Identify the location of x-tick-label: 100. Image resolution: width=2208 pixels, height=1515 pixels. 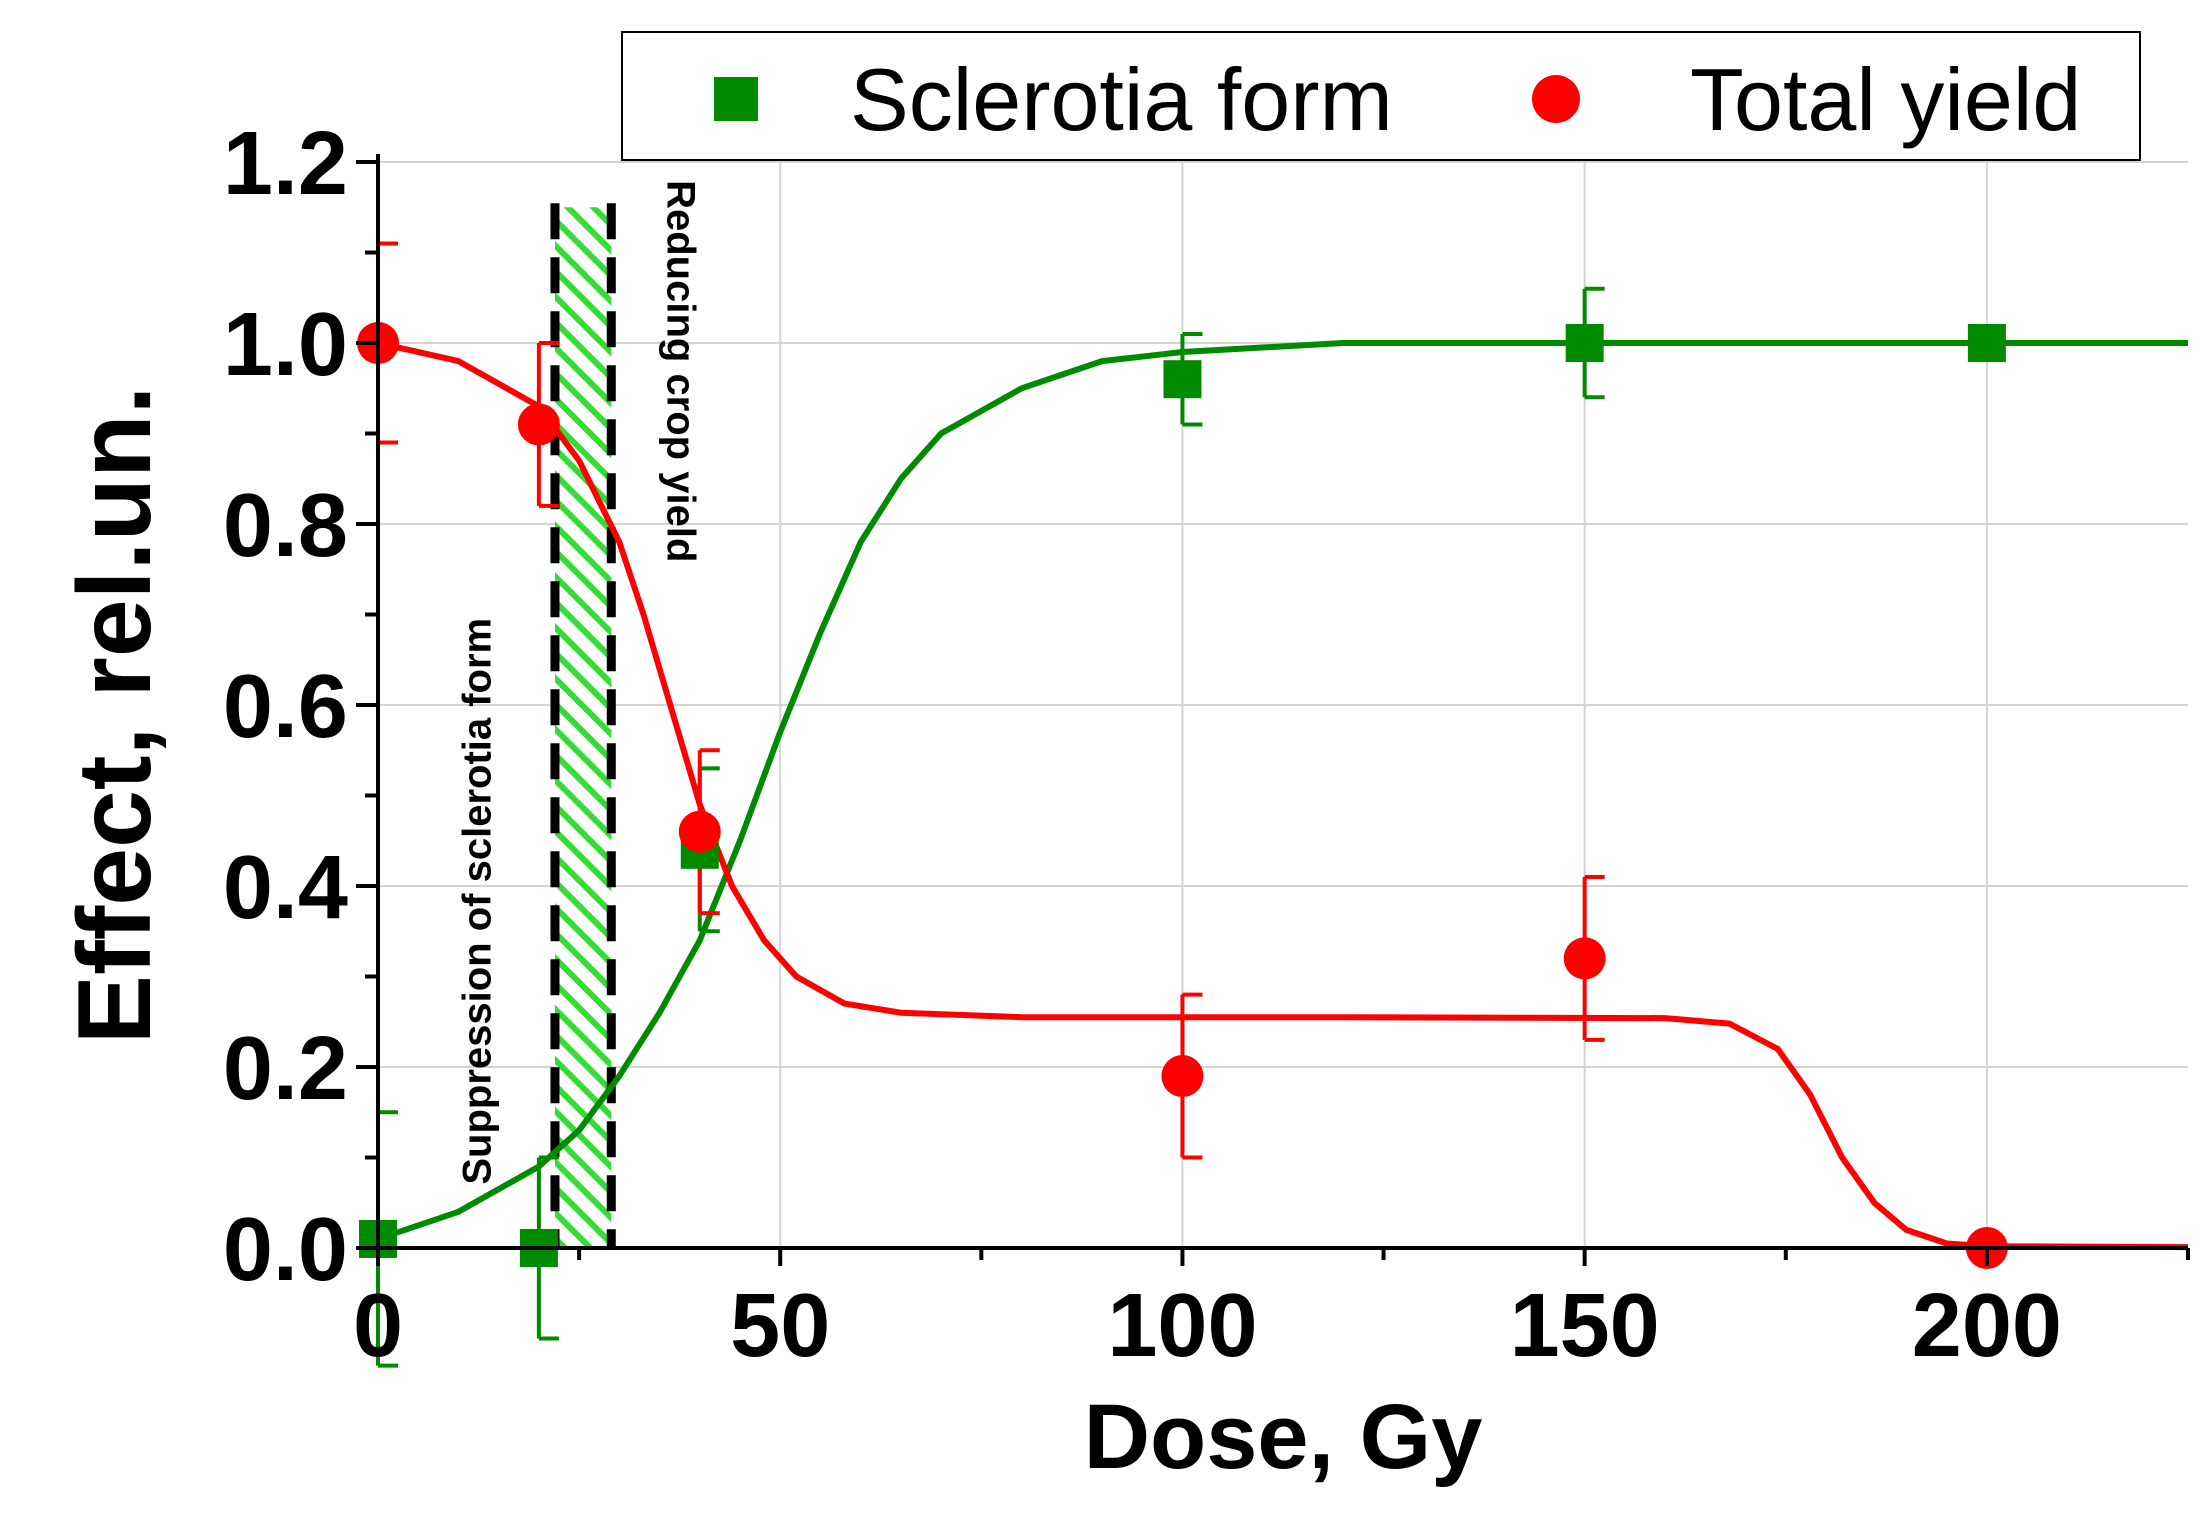
(1182, 1326).